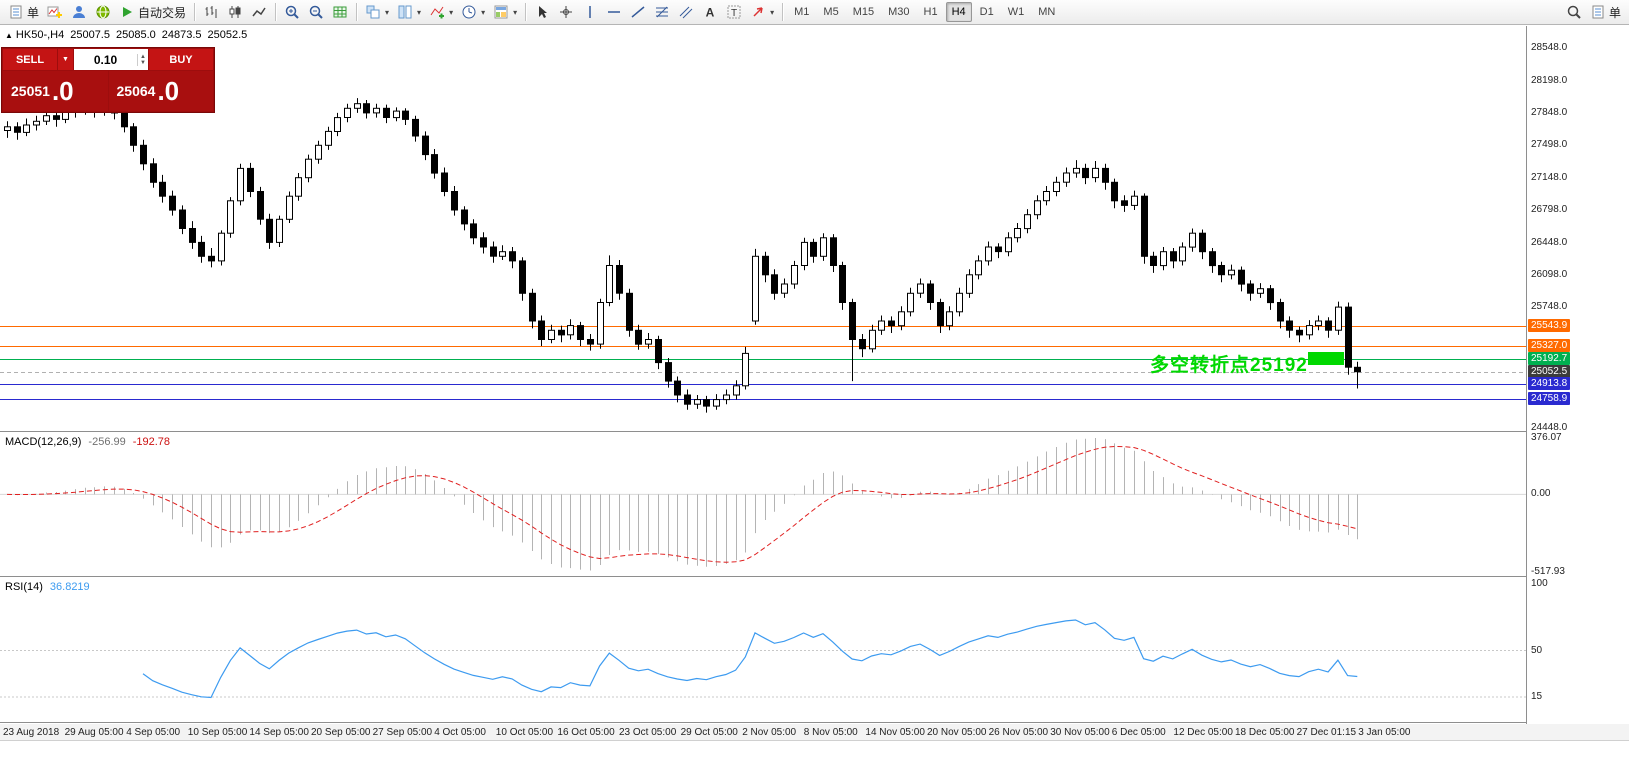 The width and height of the screenshot is (1629, 769). I want to click on zoom-in-button, so click(292, 12).